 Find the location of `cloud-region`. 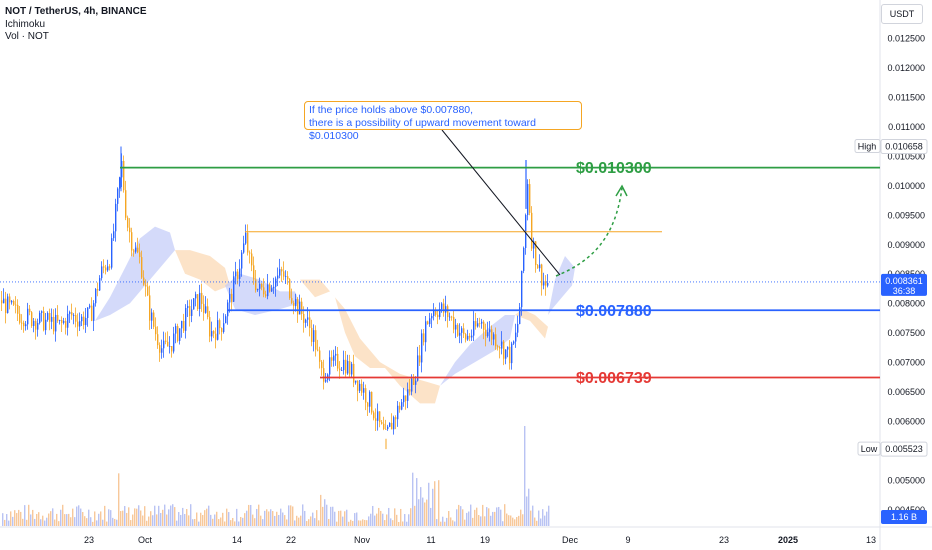

cloud-region is located at coordinates (202, 271).